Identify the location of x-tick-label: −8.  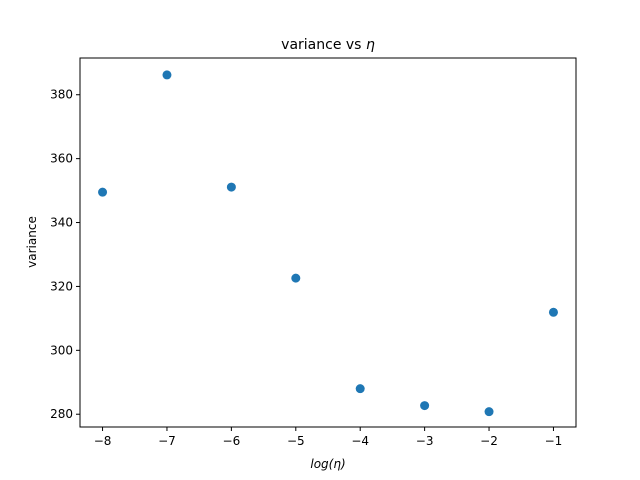
(103, 441).